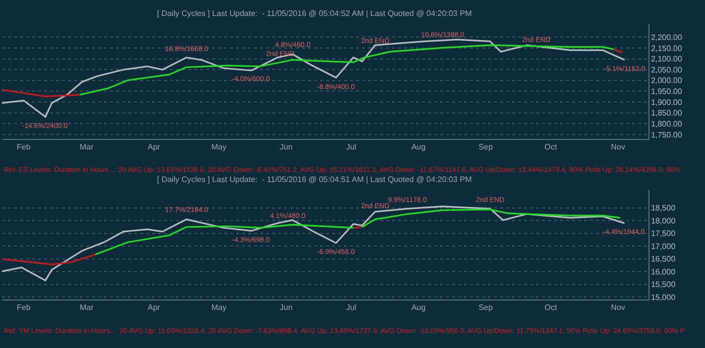 The width and height of the screenshot is (705, 348). I want to click on y-tick-label: 1,950.00, so click(666, 91).